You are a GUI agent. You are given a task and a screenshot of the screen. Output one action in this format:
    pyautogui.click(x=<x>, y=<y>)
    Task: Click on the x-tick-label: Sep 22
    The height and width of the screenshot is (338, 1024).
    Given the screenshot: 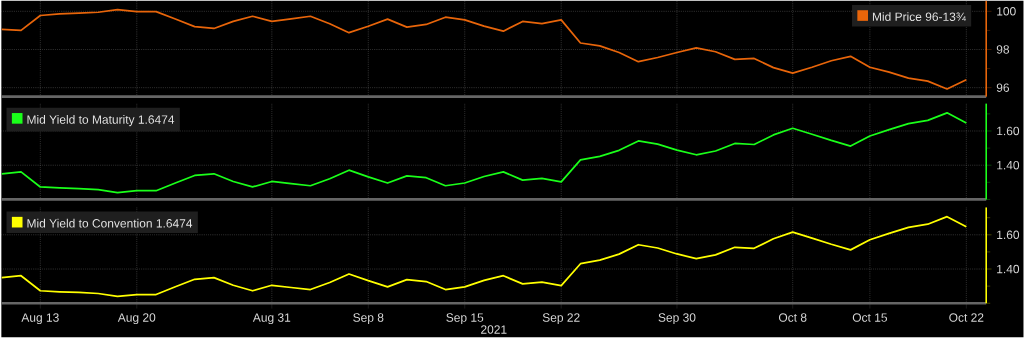 What is the action you would take?
    pyautogui.click(x=561, y=319)
    